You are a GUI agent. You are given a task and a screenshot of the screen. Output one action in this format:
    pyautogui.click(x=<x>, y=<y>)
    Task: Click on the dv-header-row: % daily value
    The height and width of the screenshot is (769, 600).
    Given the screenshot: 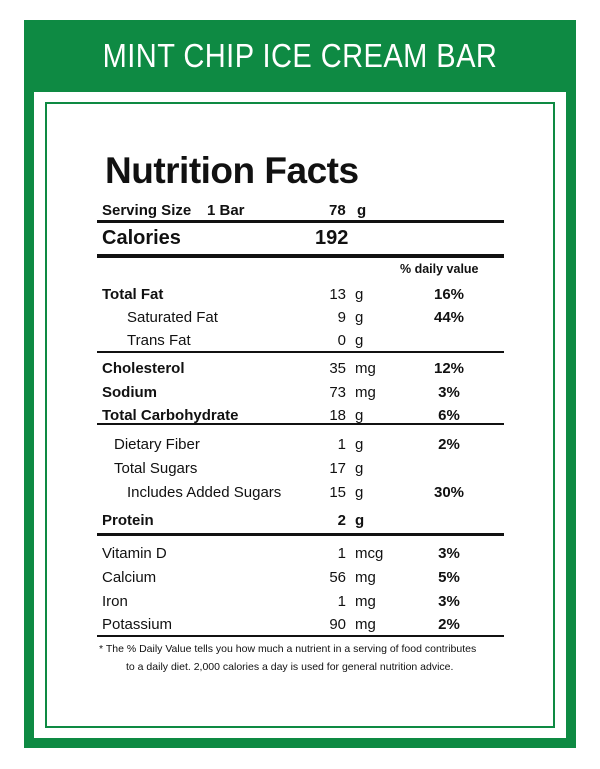 What is the action you would take?
    pyautogui.click(x=302, y=274)
    